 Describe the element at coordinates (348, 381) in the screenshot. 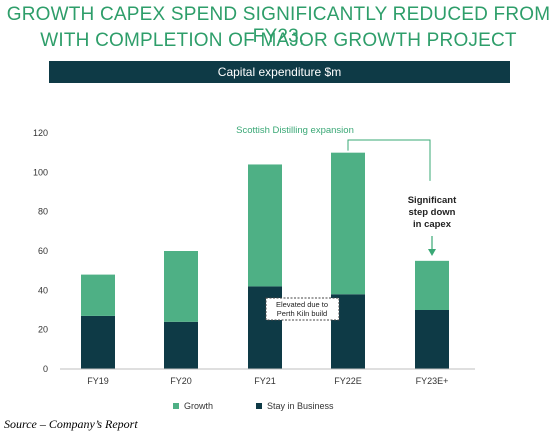

I see `x-tick-label: FY22E` at that location.